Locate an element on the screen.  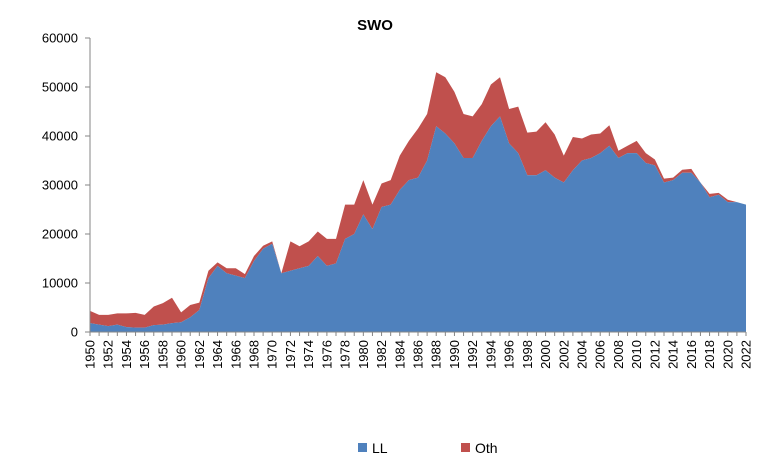
x-tick-label: 2008 is located at coordinates (618, 354).